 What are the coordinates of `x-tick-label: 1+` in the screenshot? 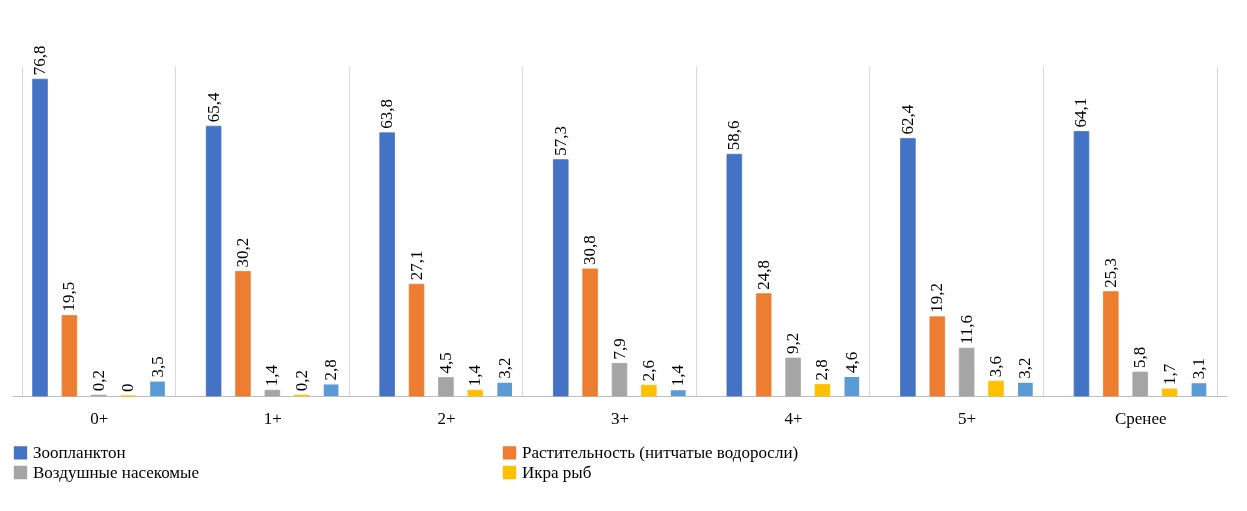 It's located at (272, 418).